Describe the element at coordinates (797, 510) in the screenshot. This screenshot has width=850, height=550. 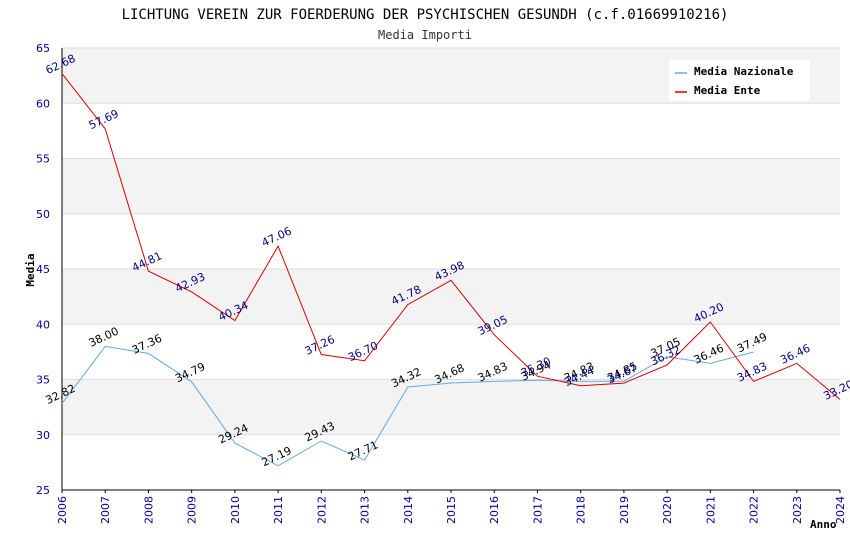
I see `x-tick-label: 2023` at that location.